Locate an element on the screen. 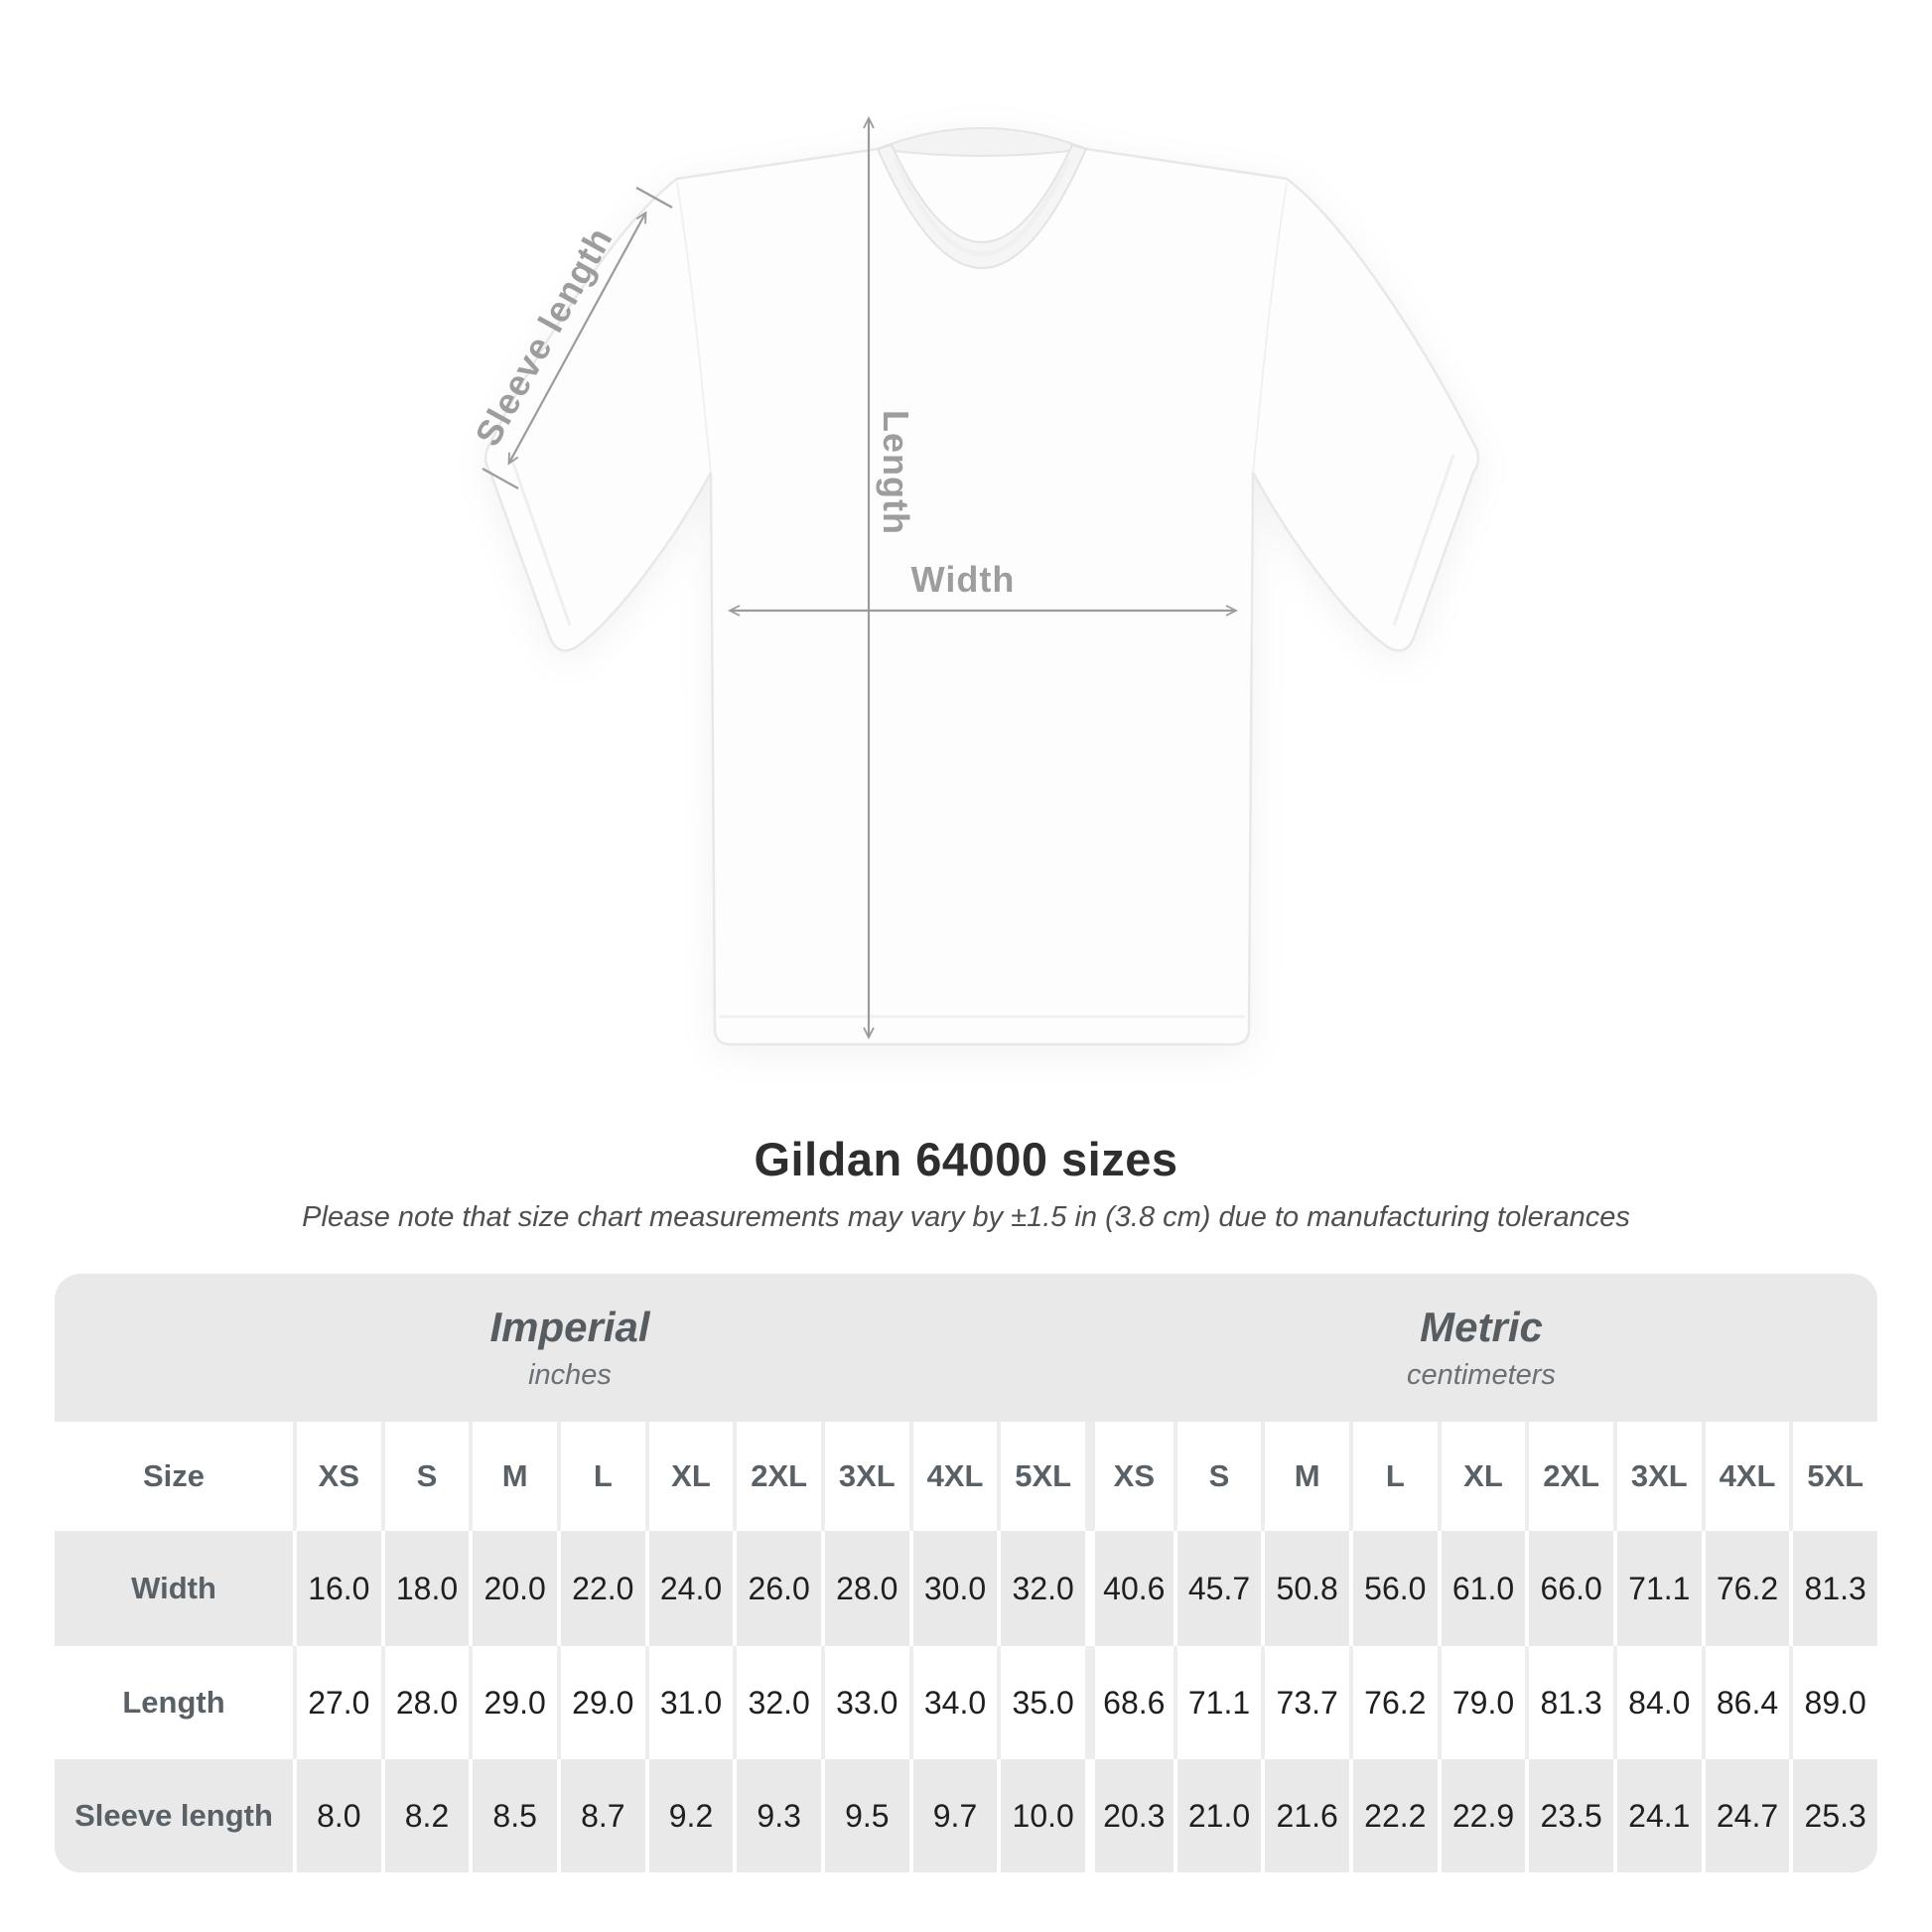  sleeve-arrow-tick-bottom is located at coordinates (501, 478).